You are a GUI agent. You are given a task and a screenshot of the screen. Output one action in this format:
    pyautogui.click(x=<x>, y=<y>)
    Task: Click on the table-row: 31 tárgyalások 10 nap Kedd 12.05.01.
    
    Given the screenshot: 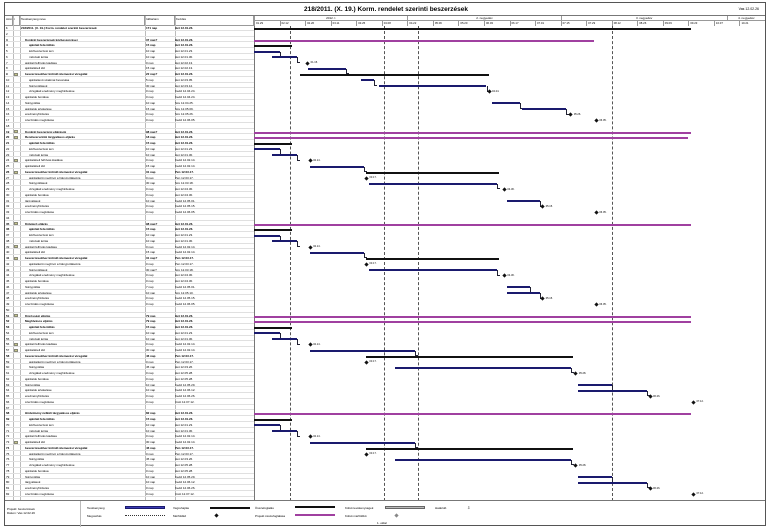 What is the action you would take?
    pyautogui.click(x=129, y=201)
    